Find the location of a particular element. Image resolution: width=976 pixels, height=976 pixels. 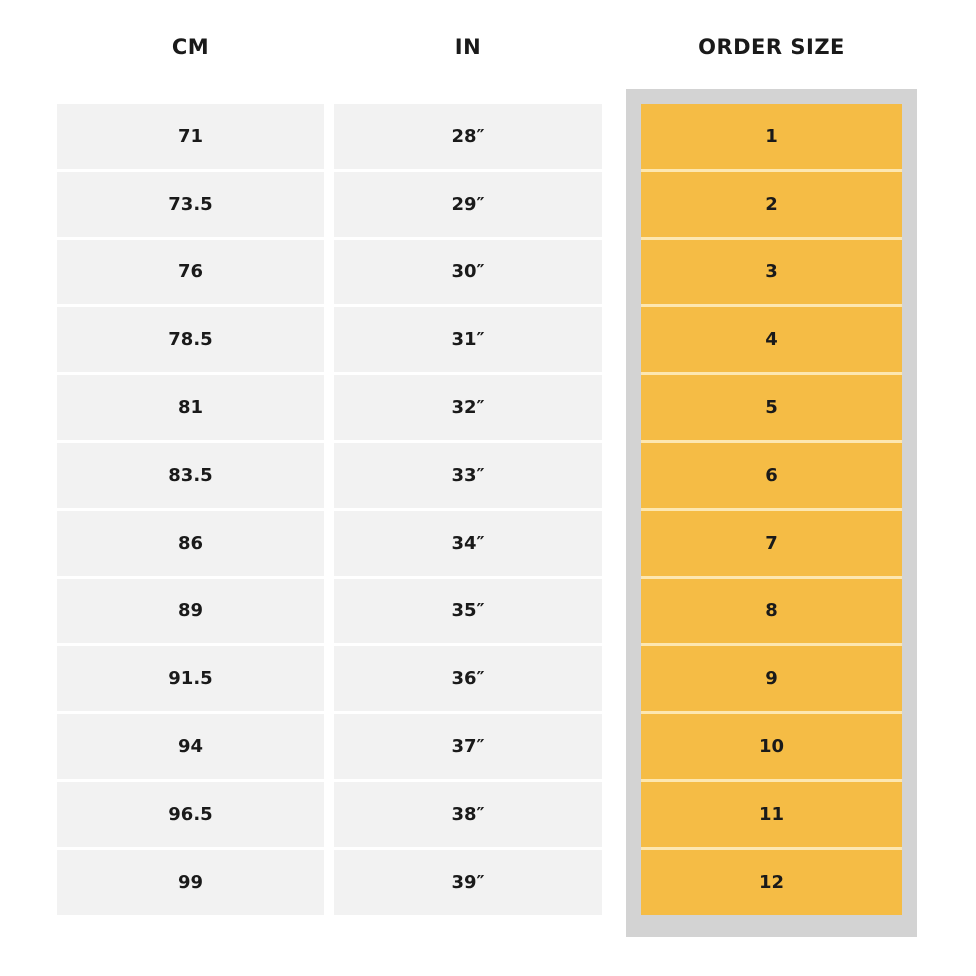

cm-cell: 83.5 is located at coordinates (190, 475).